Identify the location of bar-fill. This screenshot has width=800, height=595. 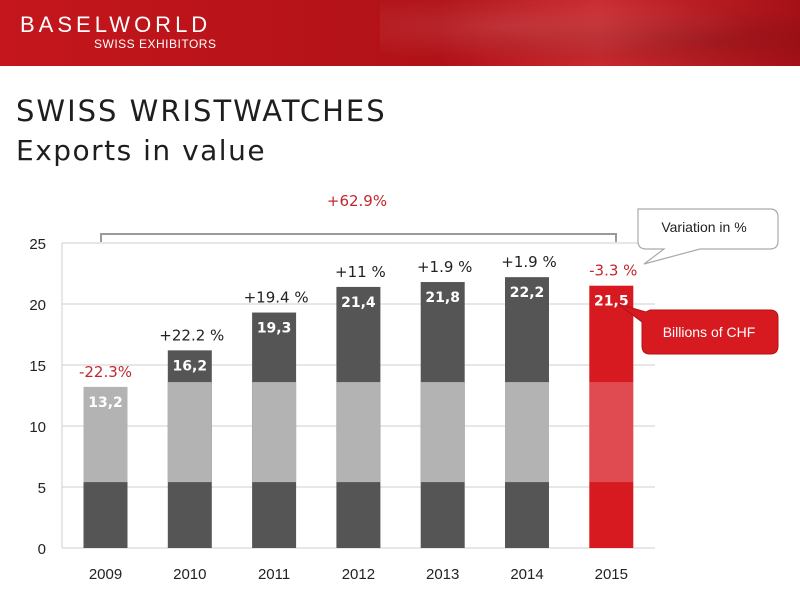
(611, 416).